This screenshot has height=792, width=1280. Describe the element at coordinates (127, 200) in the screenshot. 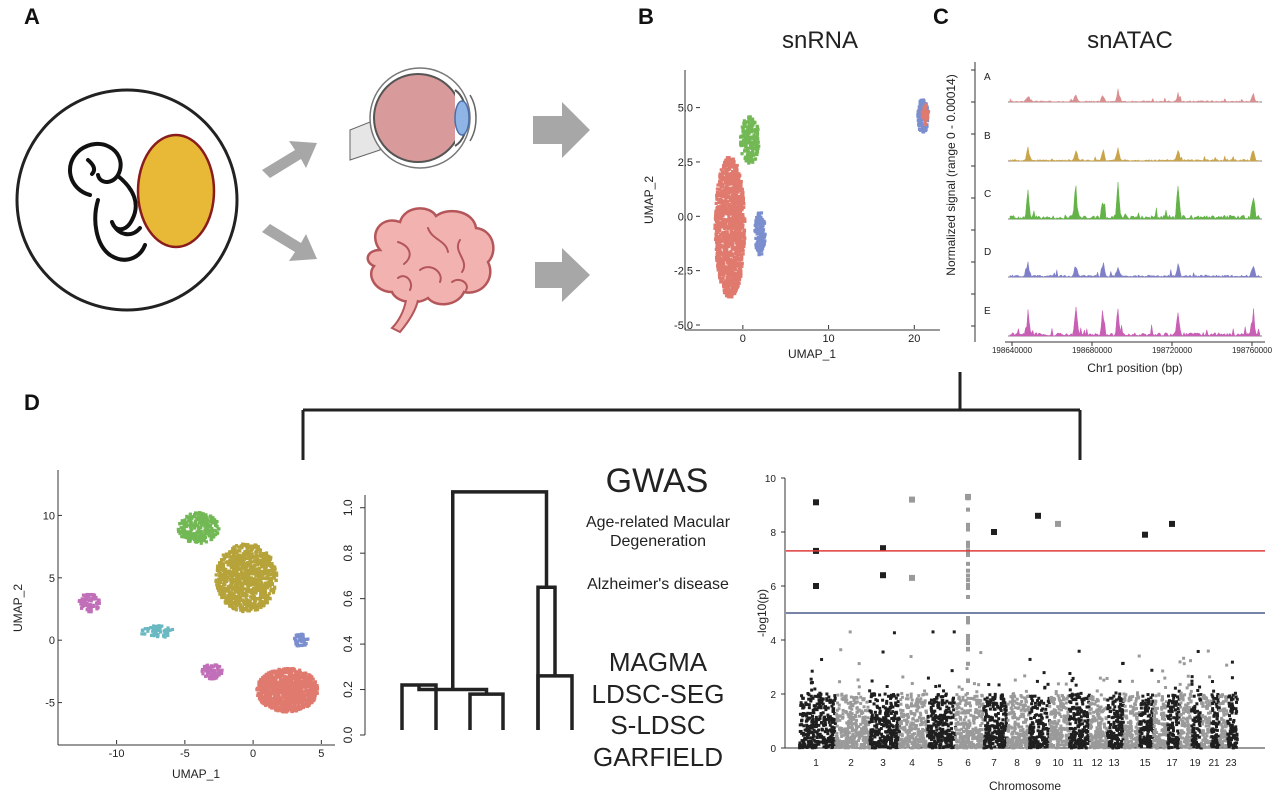

I see `embryo-illustration` at that location.